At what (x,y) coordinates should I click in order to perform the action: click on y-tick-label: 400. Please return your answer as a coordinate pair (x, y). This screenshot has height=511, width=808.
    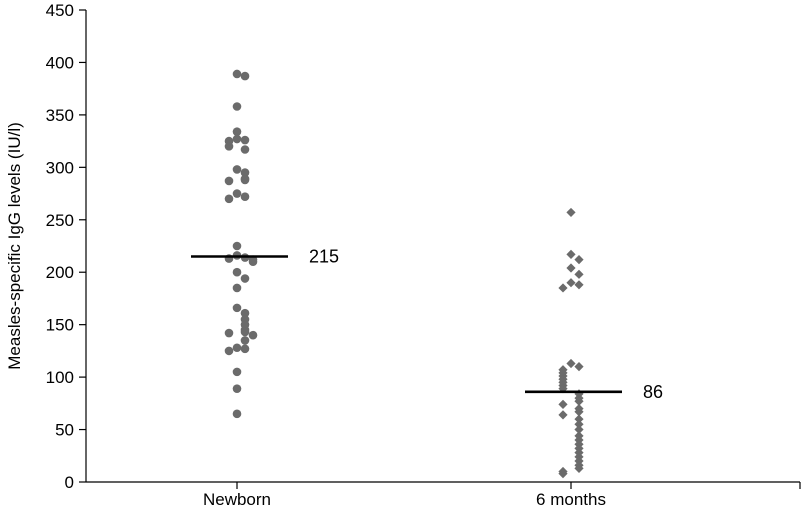
    Looking at the image, I should click on (60, 62).